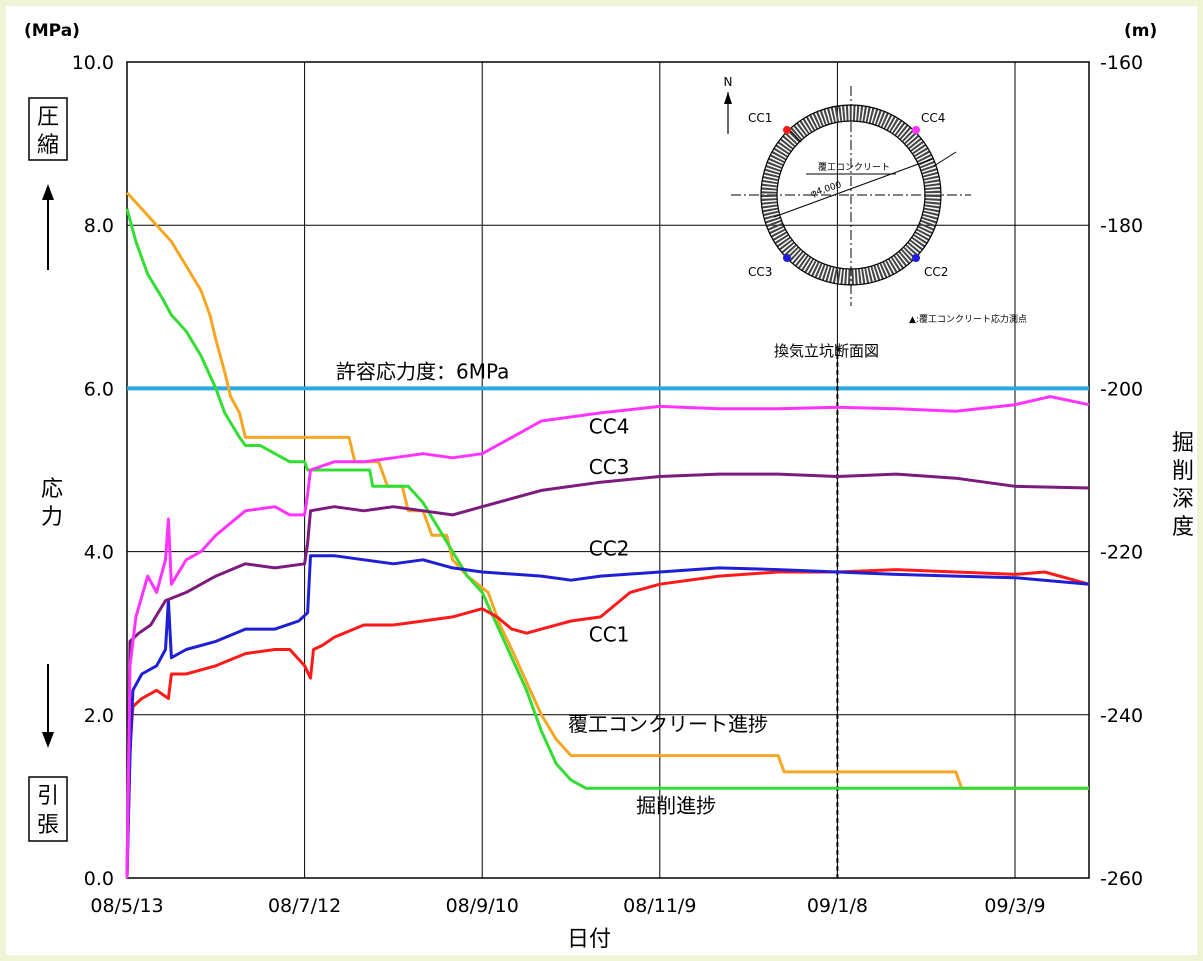  What do you see at coordinates (609, 634) in the screenshot?
I see `series-label-0: CC1` at bounding box center [609, 634].